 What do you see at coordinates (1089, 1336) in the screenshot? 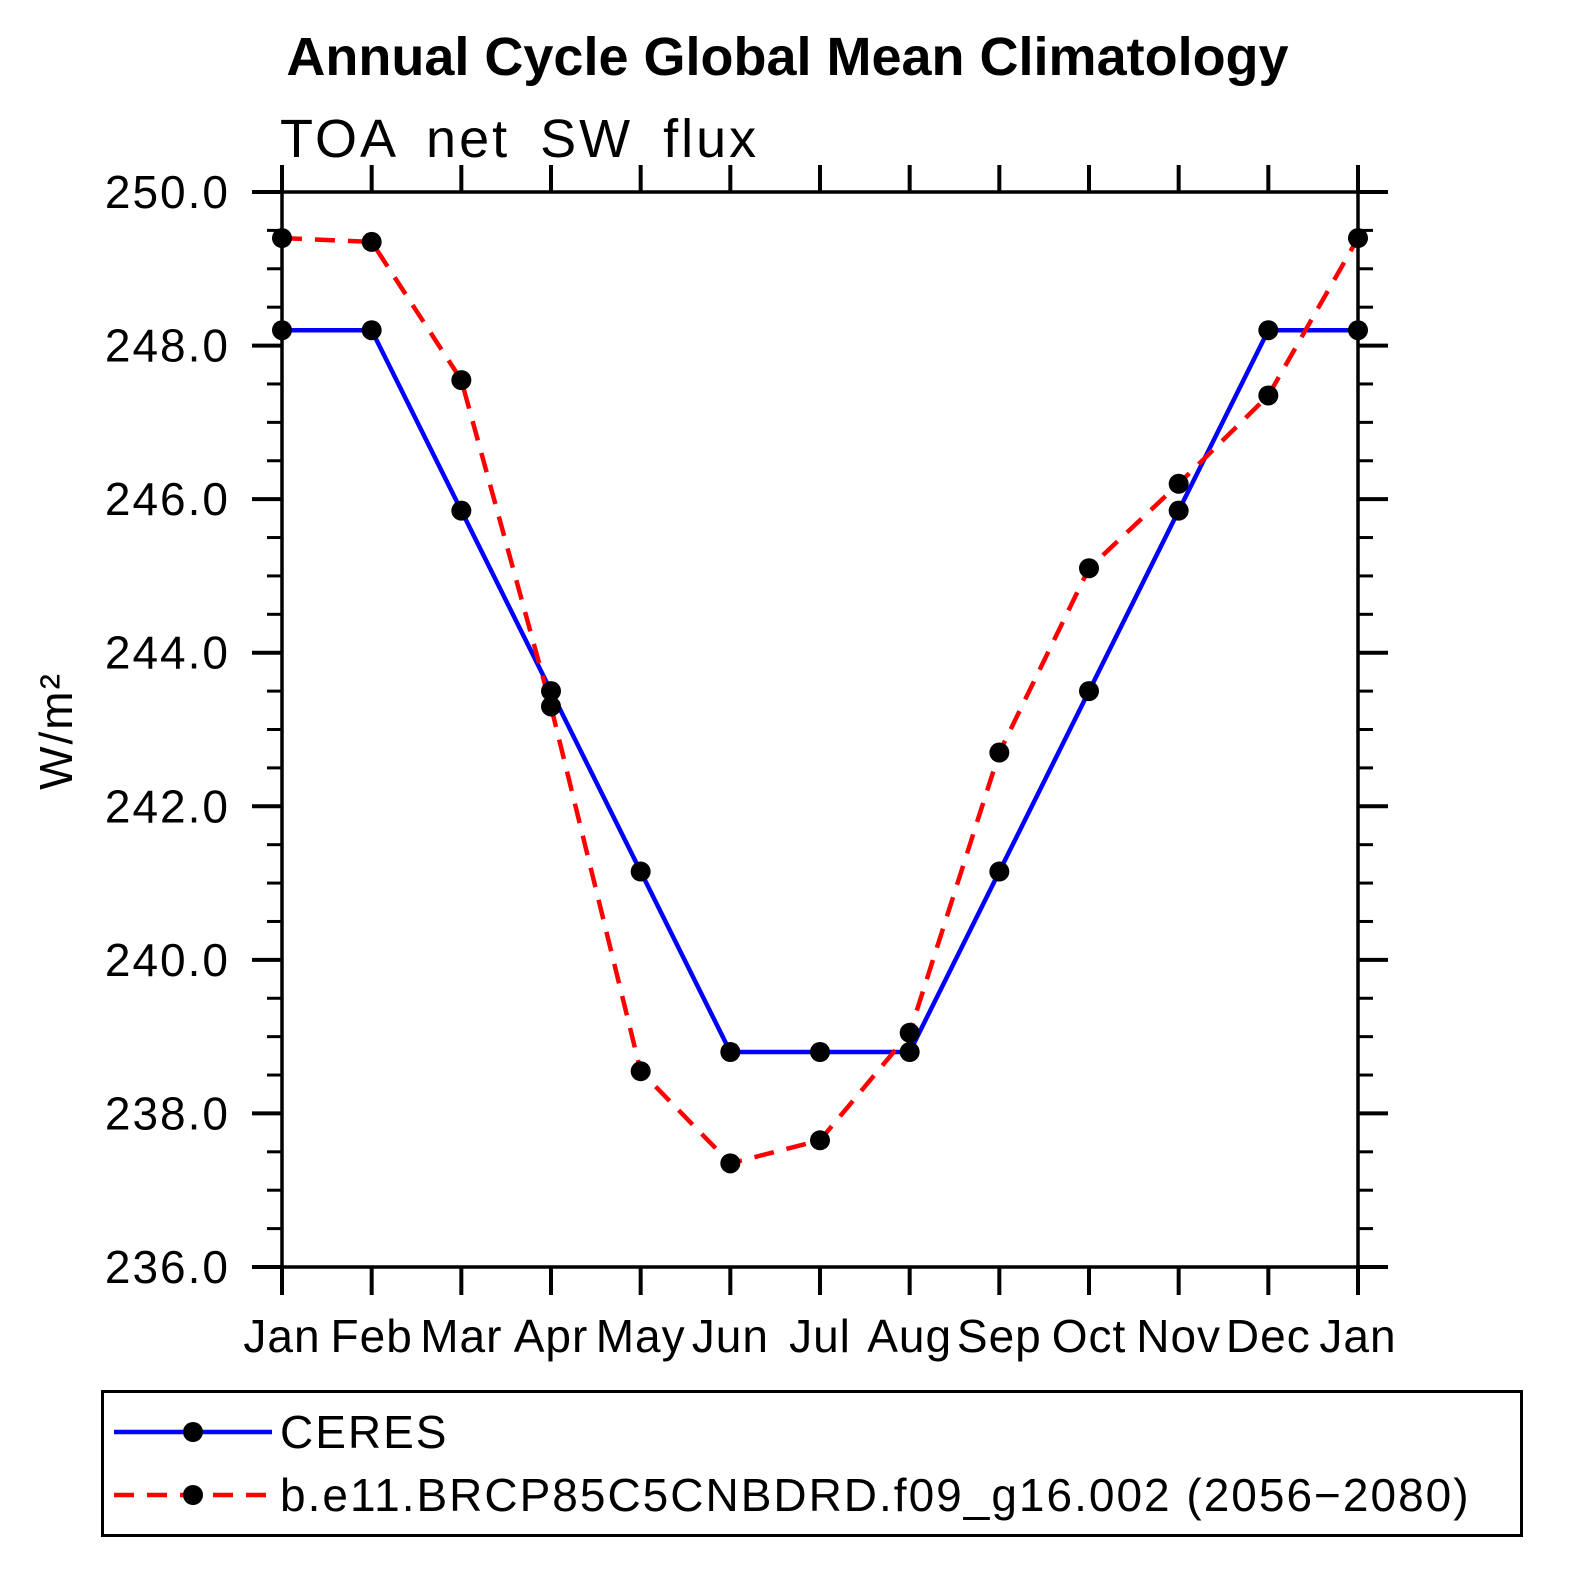
I see `x-tick-label: Oct` at bounding box center [1089, 1336].